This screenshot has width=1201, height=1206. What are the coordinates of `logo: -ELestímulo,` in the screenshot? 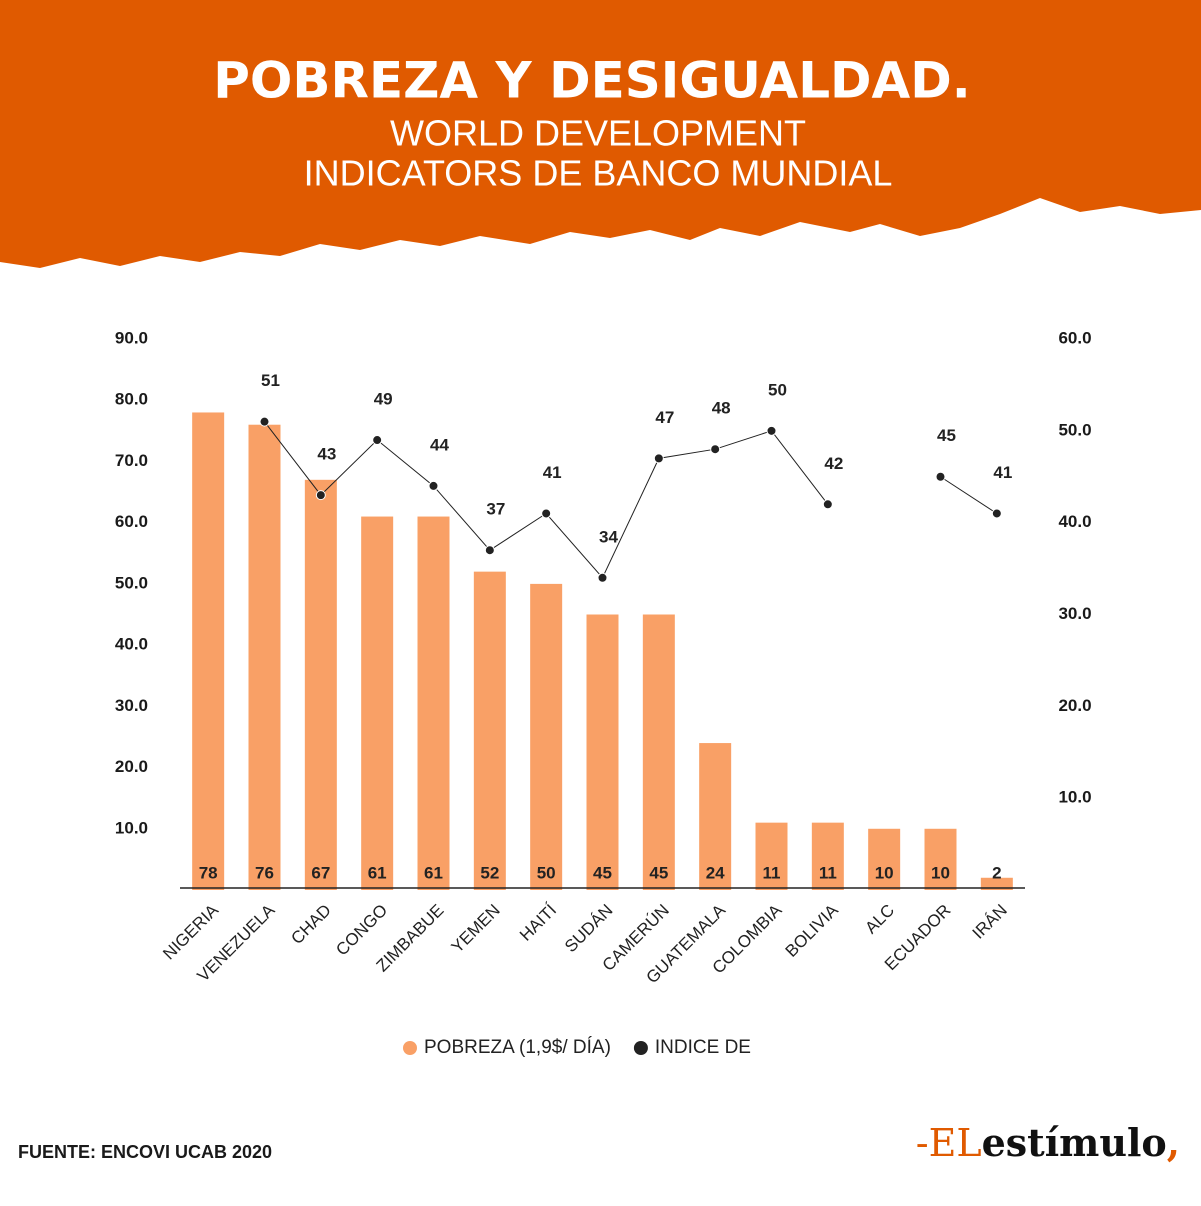 It's located at (1048, 1142).